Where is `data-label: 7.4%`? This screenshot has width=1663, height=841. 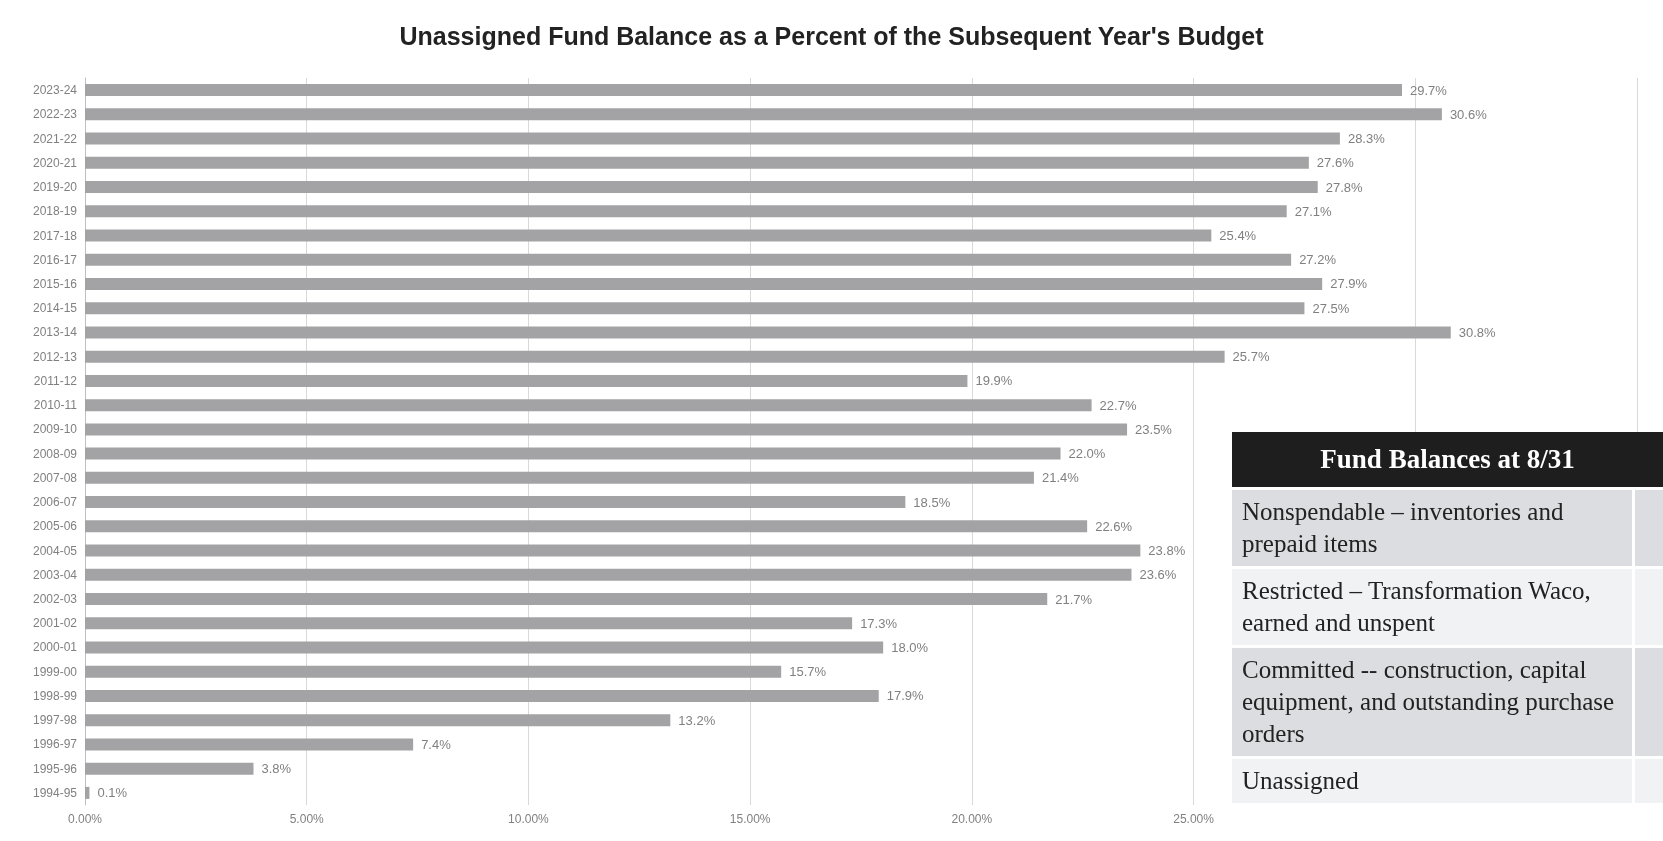
data-label: 7.4% is located at coordinates (436, 744).